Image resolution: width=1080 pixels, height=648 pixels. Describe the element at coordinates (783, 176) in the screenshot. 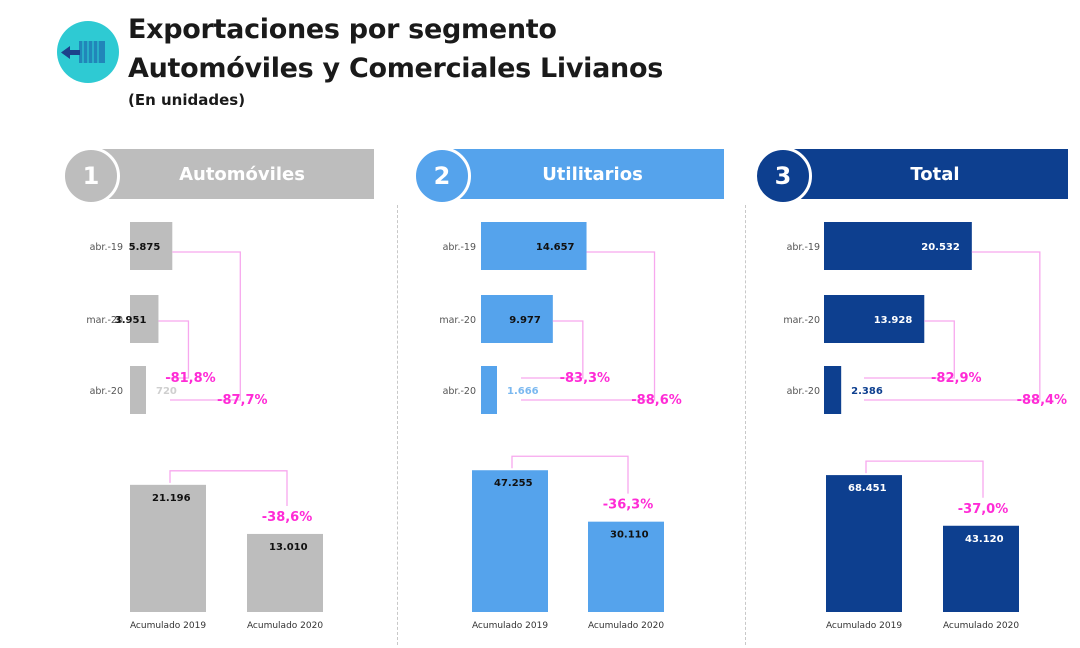

I see `panel-number-badge: 3` at that location.